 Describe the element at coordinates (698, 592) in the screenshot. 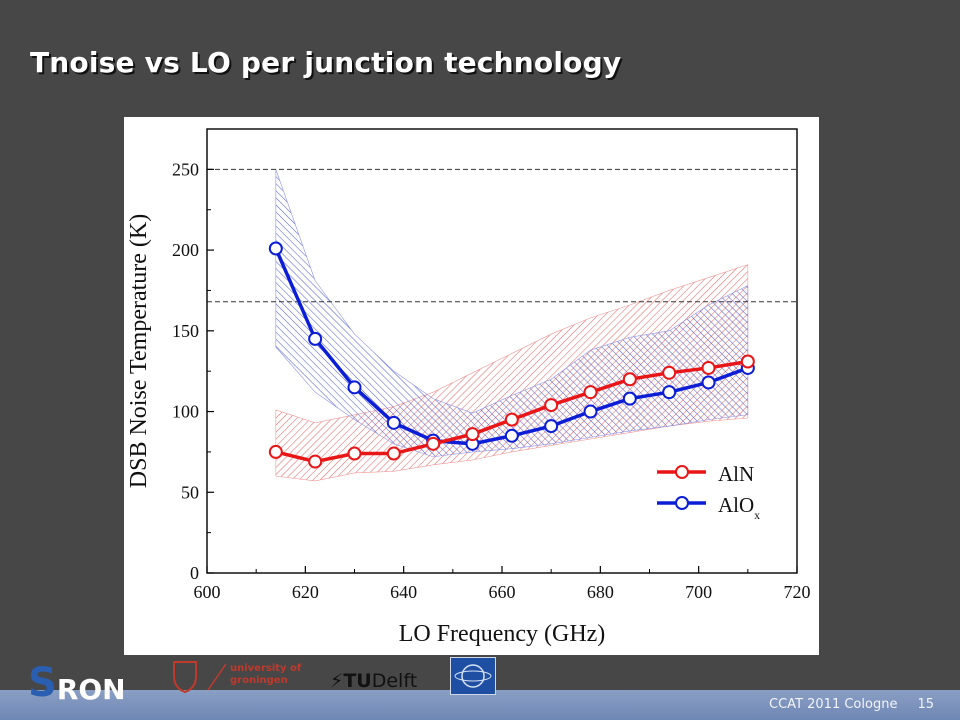

I see `x-tick-label: 700` at that location.